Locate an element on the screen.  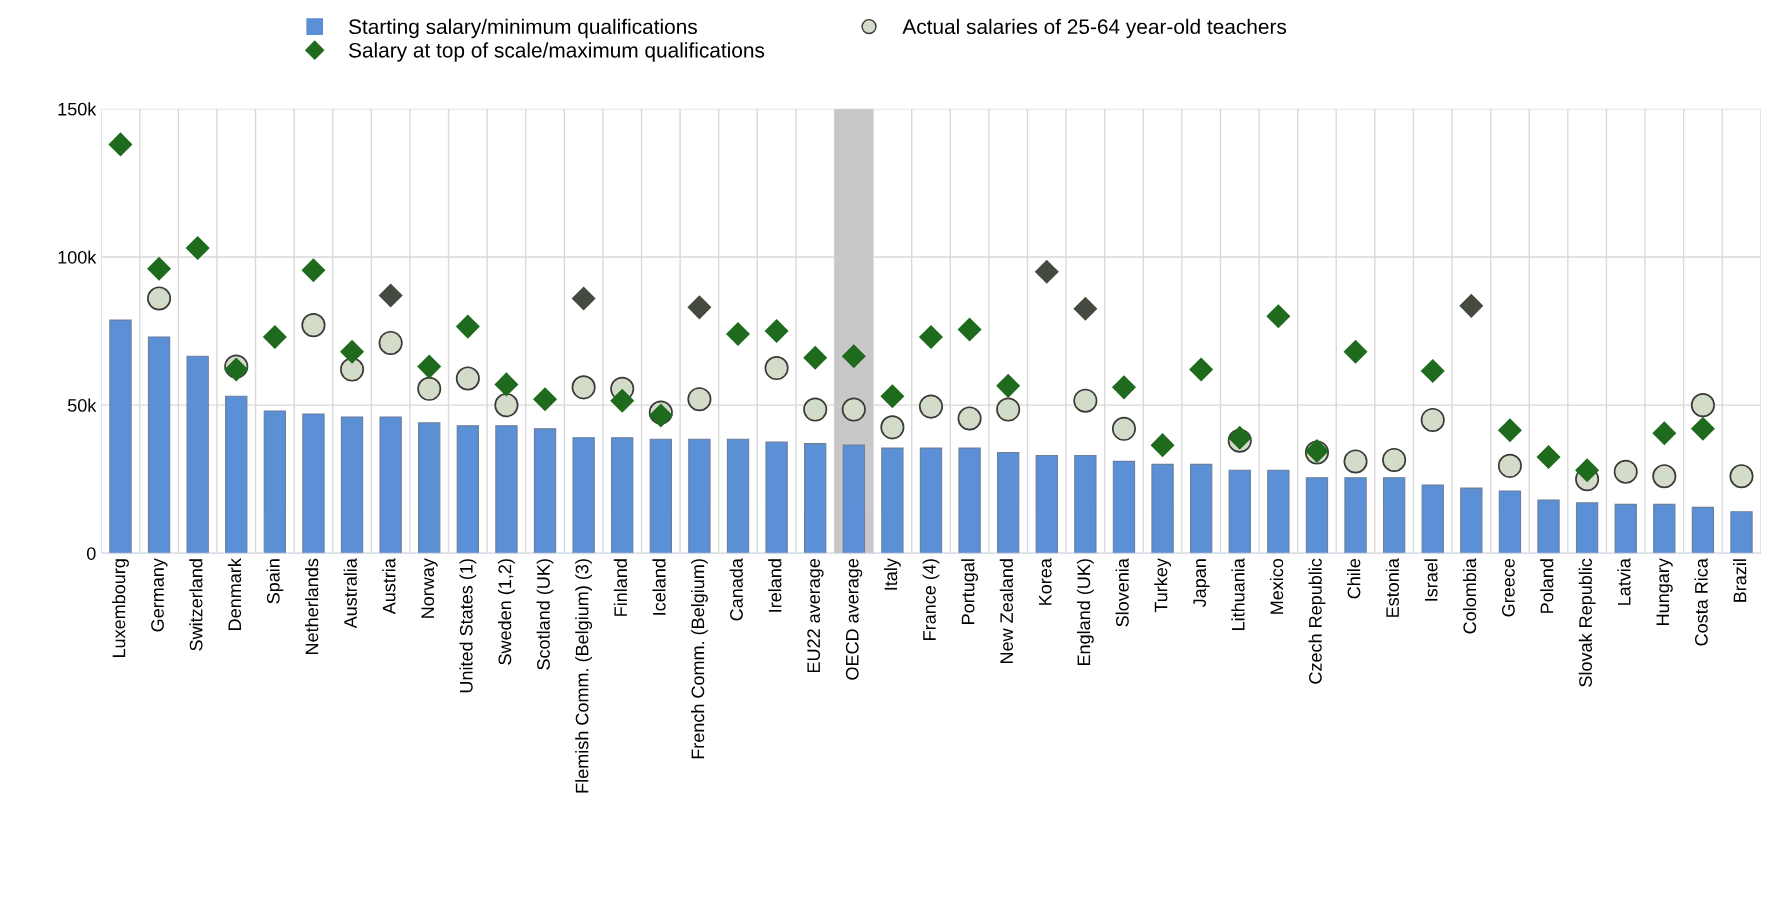
x-tick-label: OECD average is located at coordinates (854, 619).